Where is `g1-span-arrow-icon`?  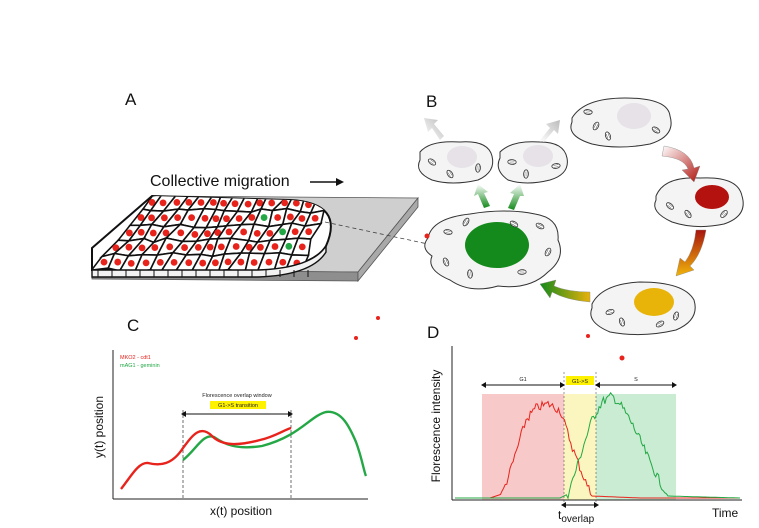
g1-span-arrow-icon is located at coordinates (523, 385).